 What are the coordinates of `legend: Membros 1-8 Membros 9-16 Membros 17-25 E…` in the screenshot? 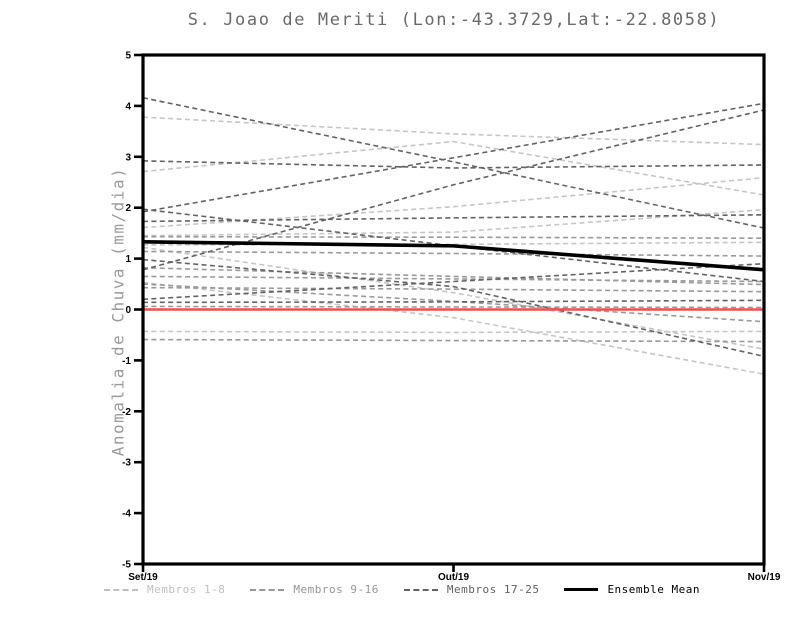 It's located at (402, 589).